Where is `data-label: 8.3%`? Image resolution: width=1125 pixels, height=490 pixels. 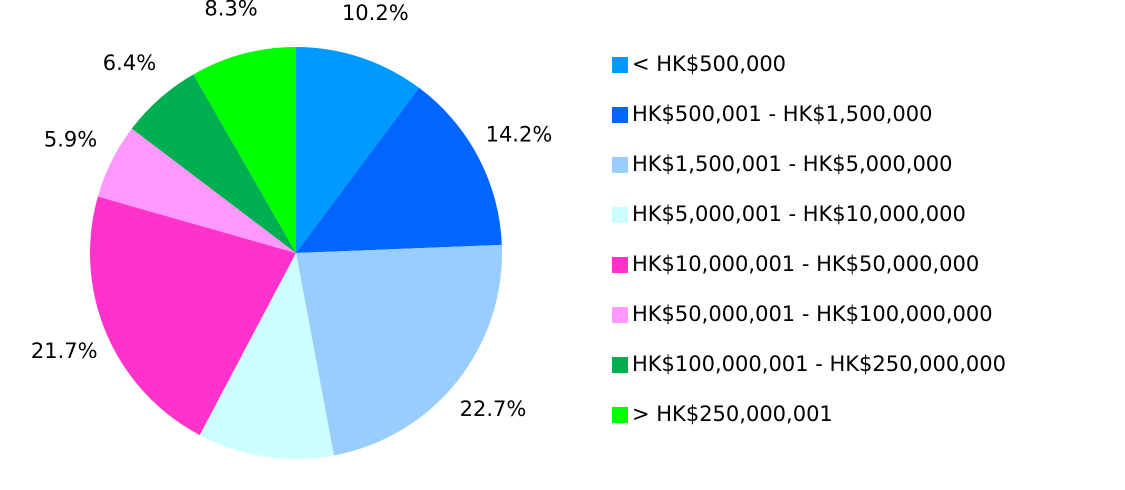
data-label: 8.3% is located at coordinates (230, 10).